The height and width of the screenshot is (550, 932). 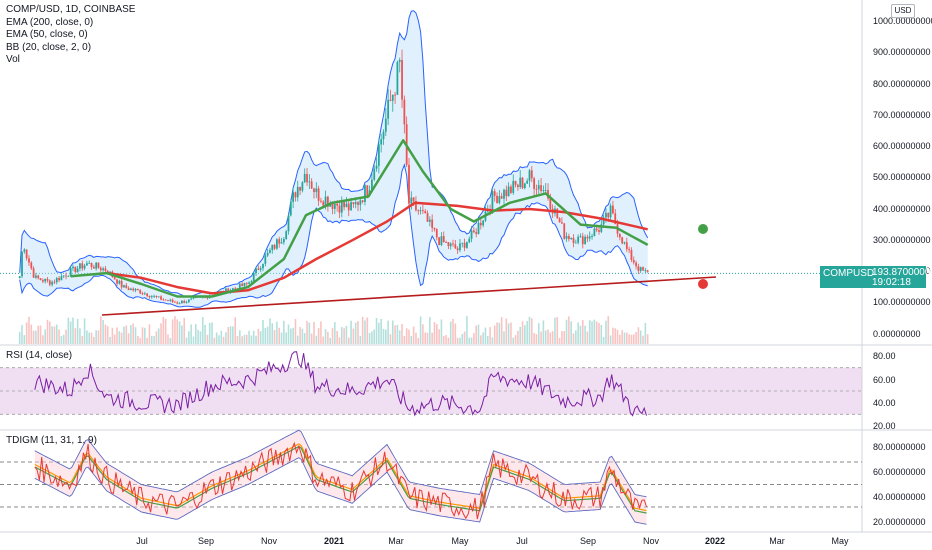 I want to click on tdigm-base-line, so click(x=340, y=479).